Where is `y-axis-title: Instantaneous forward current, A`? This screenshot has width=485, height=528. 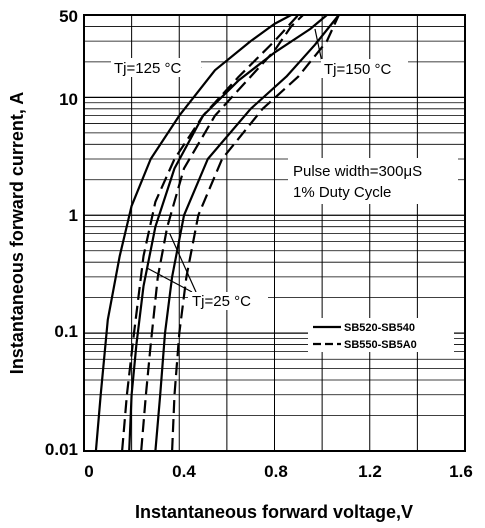
y-axis-title: Instantaneous forward current, A is located at coordinates (17, 233).